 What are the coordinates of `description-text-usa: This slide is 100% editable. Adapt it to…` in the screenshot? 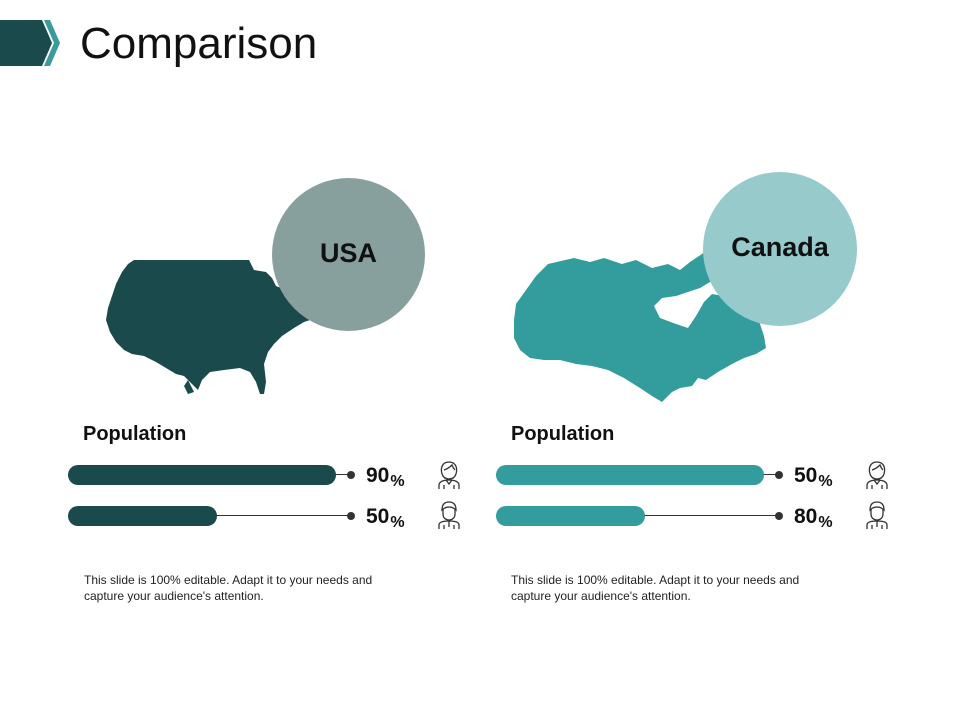 It's located at (228, 588).